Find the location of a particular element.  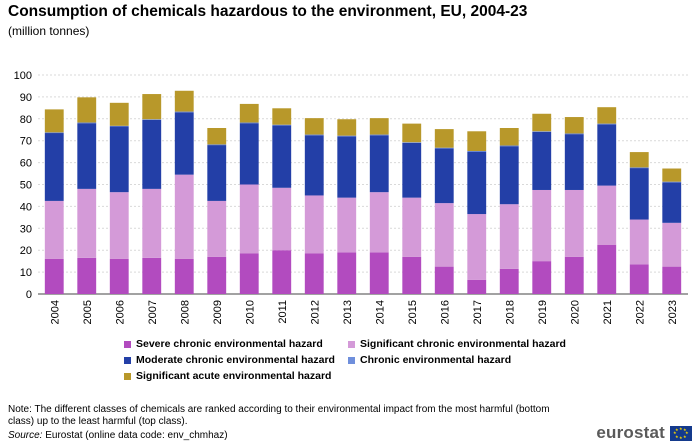

x-tick-label: 2020 is located at coordinates (575, 312).